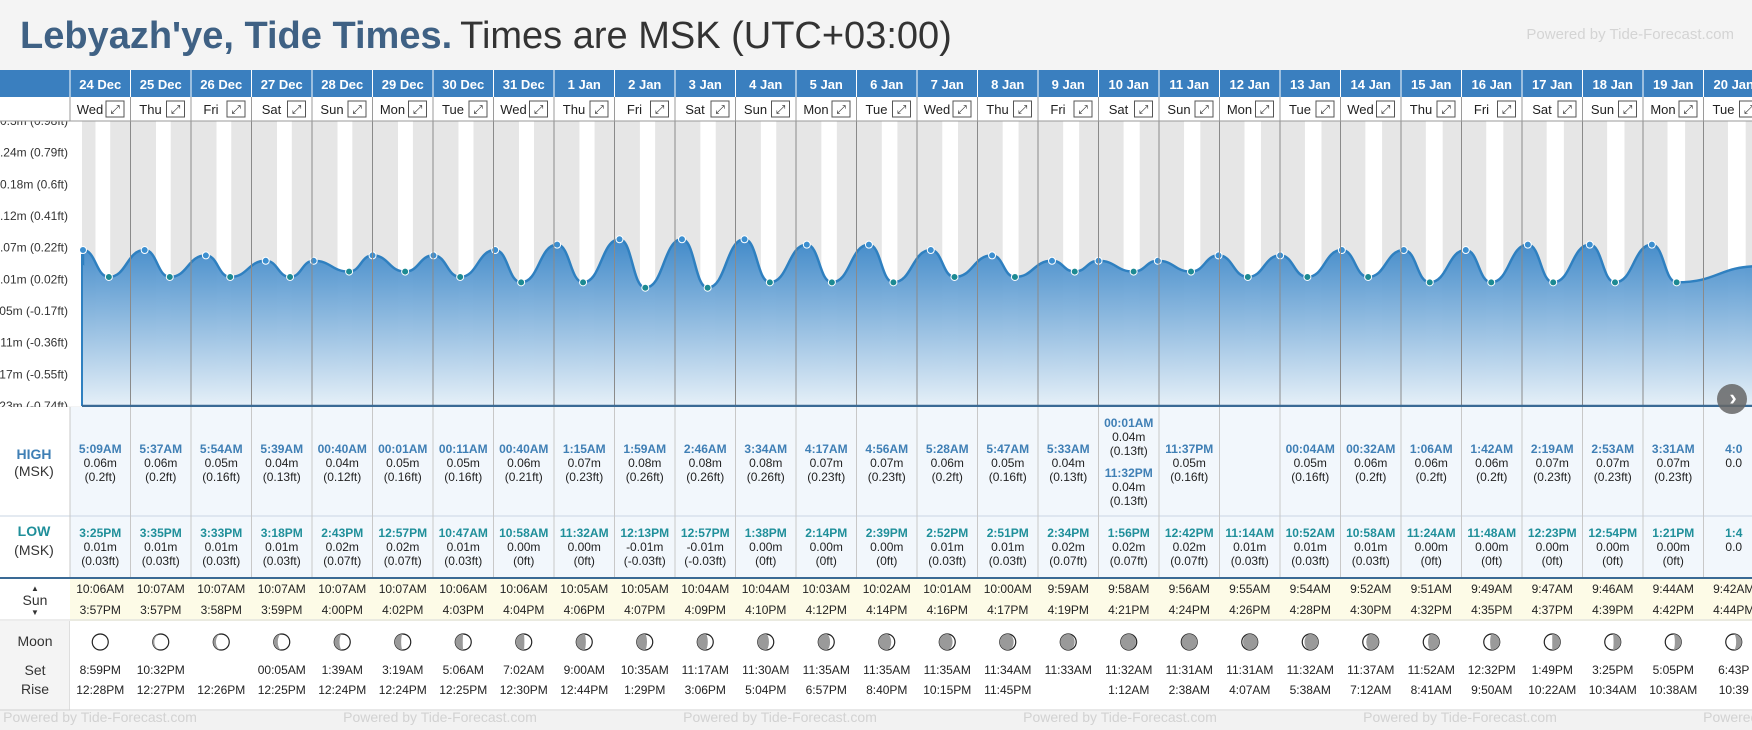 This screenshot has height=730, width=1752. What do you see at coordinates (1491, 533) in the screenshot?
I see `low-time: 11:48AM` at bounding box center [1491, 533].